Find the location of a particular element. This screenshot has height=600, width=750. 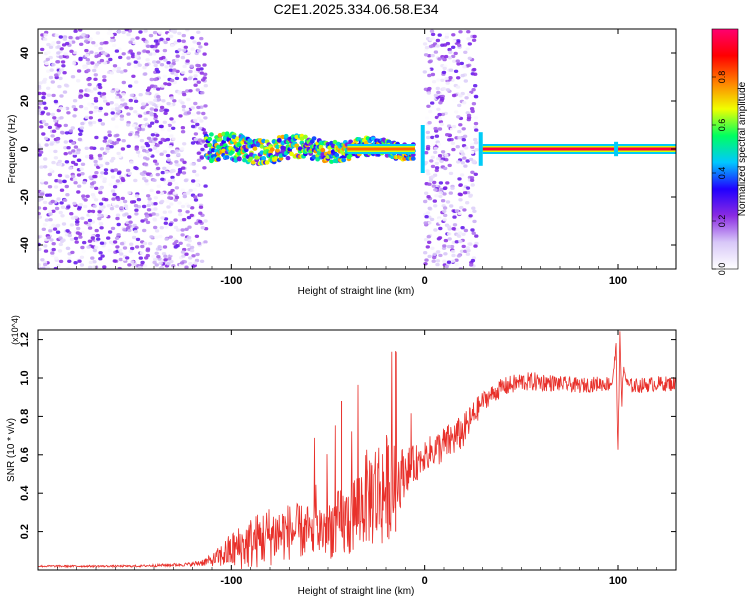

tone-cell is located at coordinates (337, 155).